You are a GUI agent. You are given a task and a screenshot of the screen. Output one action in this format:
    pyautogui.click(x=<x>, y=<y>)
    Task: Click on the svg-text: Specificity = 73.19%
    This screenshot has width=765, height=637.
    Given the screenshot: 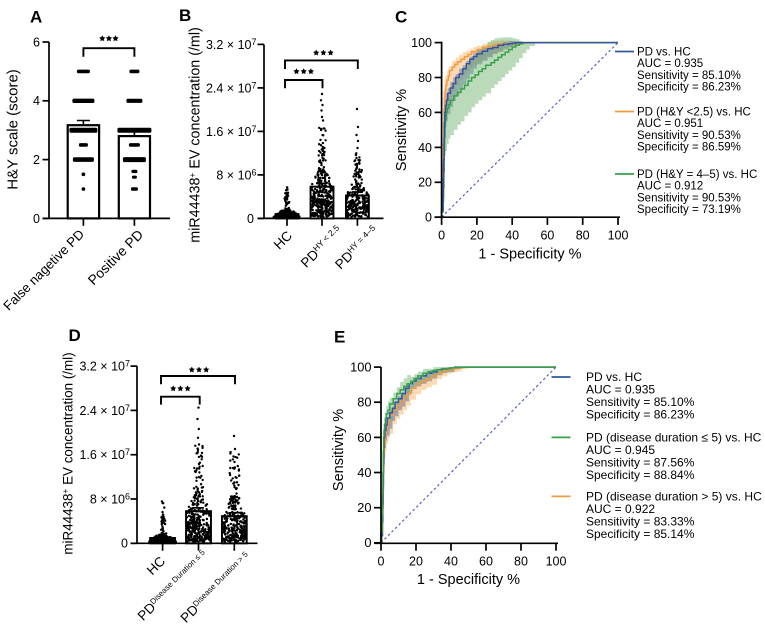 What is the action you would take?
    pyautogui.click(x=689, y=210)
    